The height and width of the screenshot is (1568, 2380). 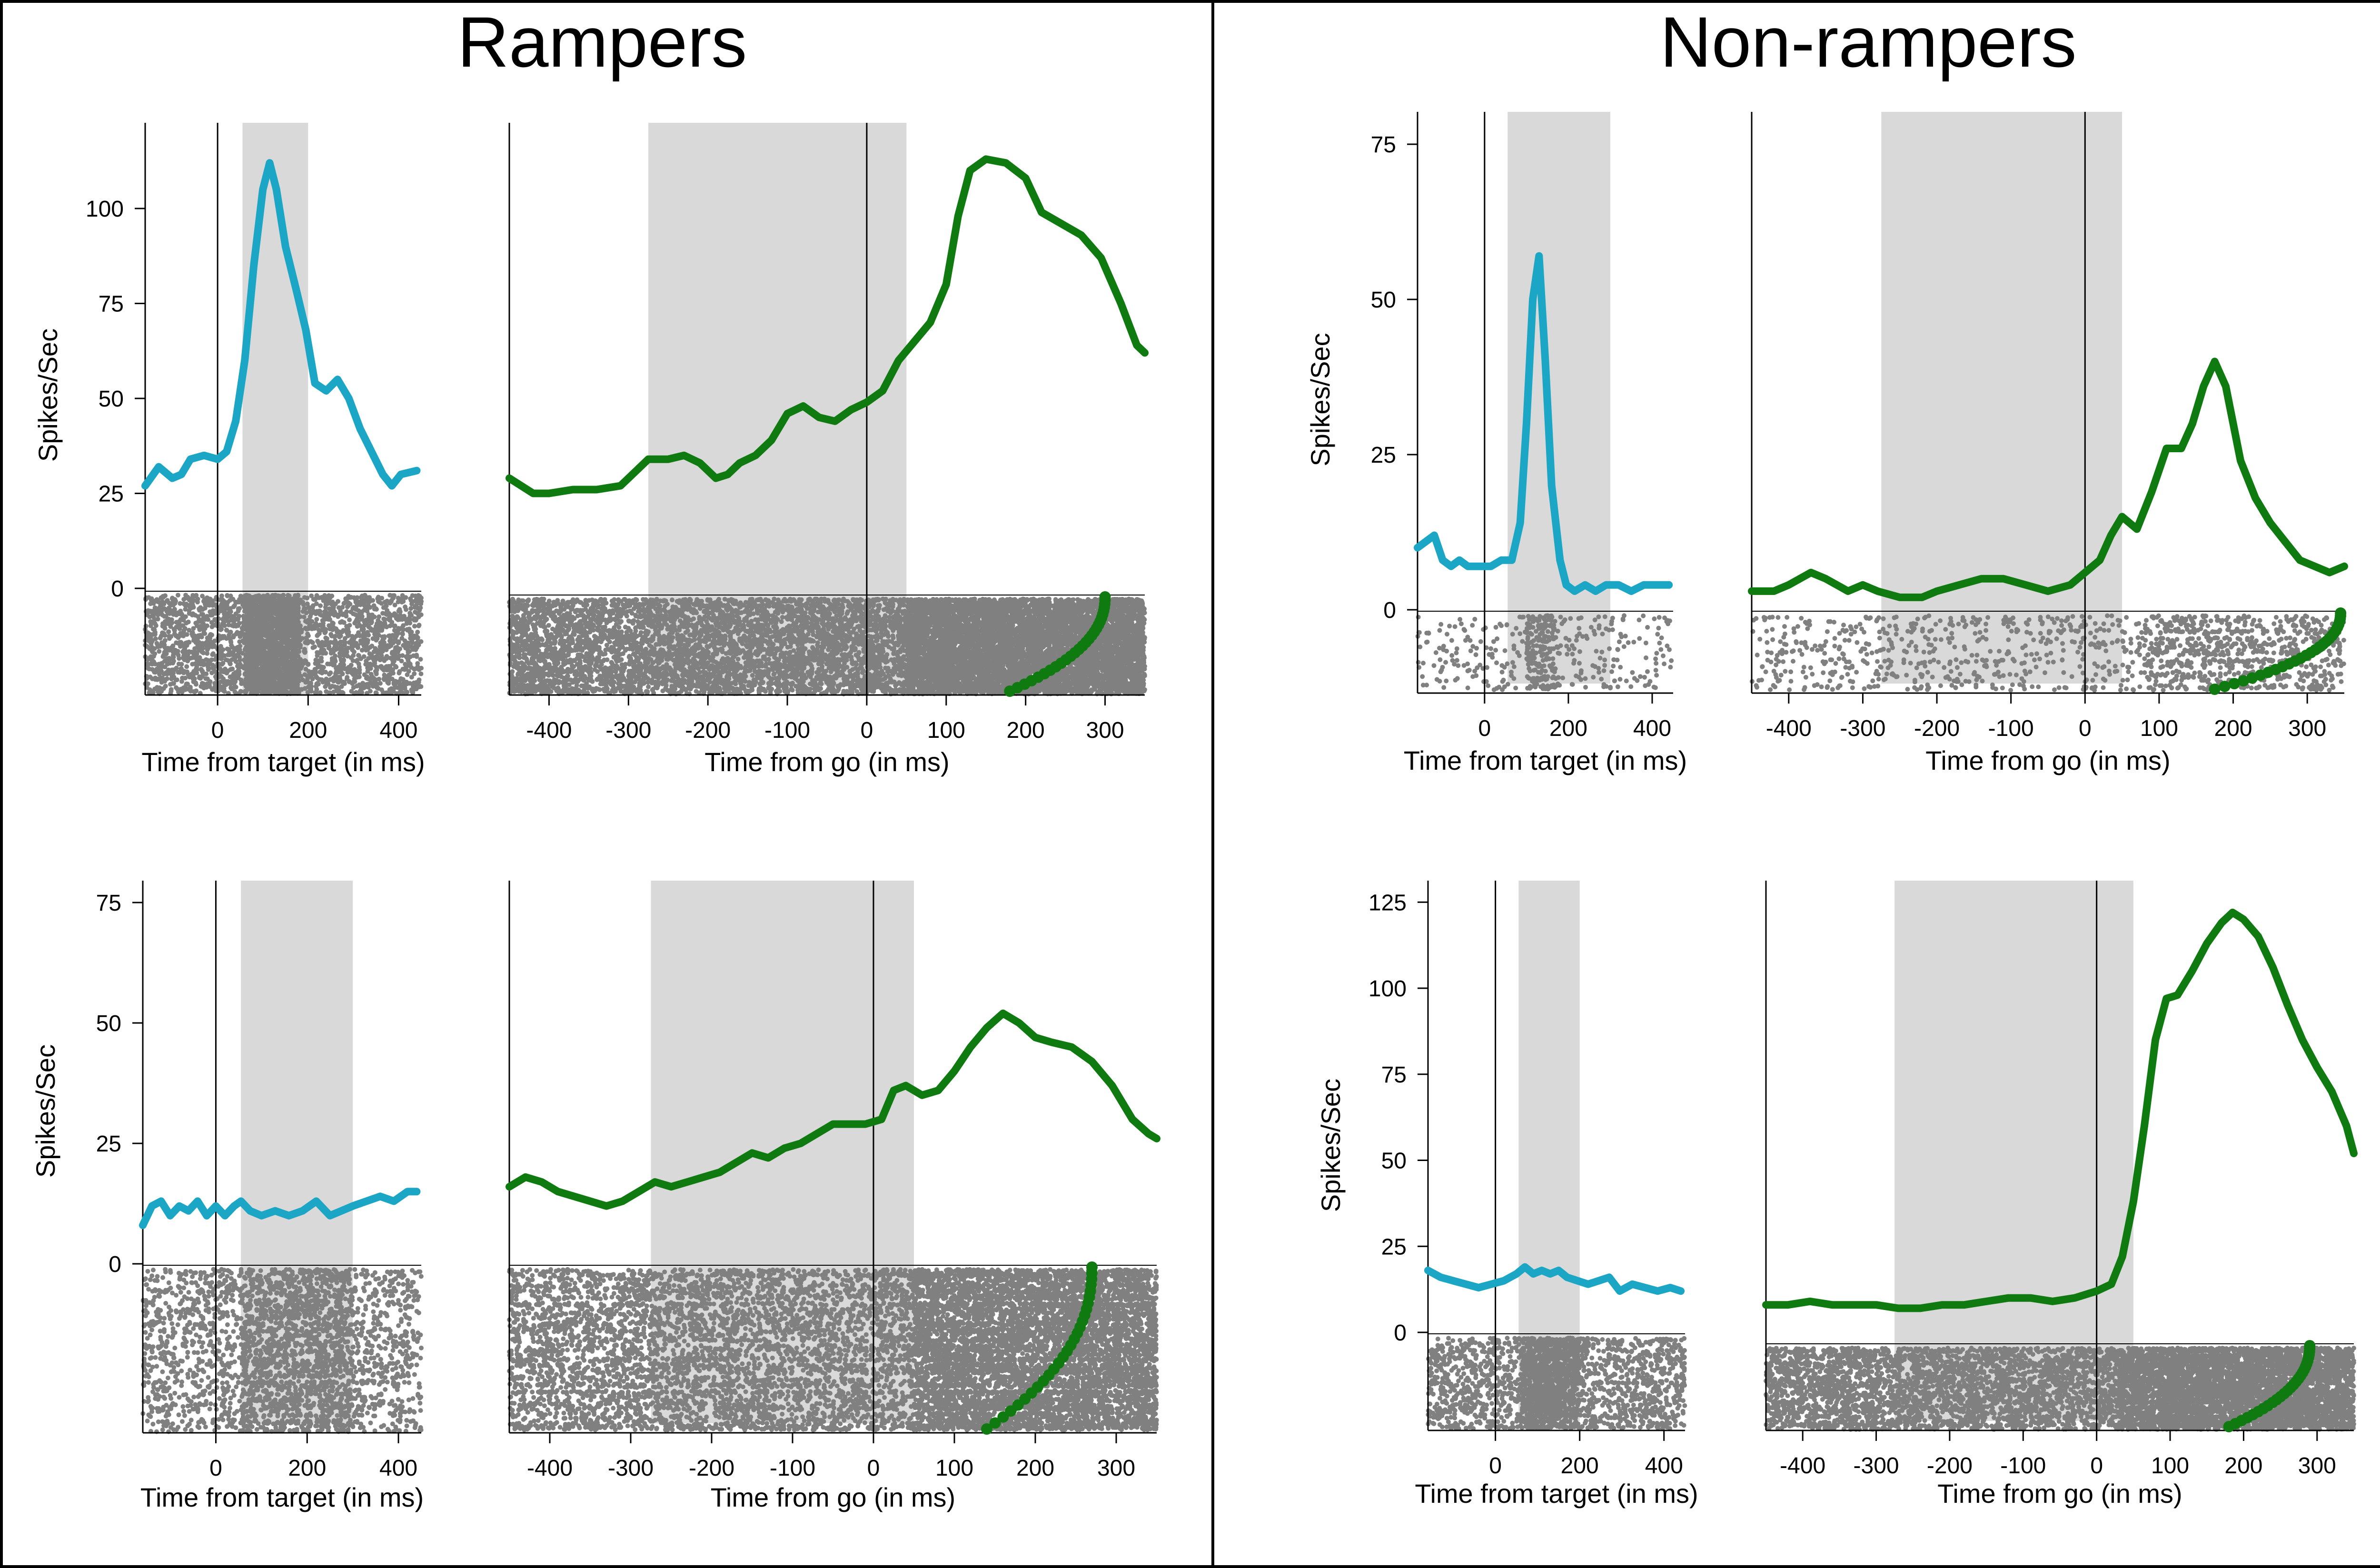 What do you see at coordinates (602, 42) in the screenshot?
I see `panel-title-rampers: Rampers` at bounding box center [602, 42].